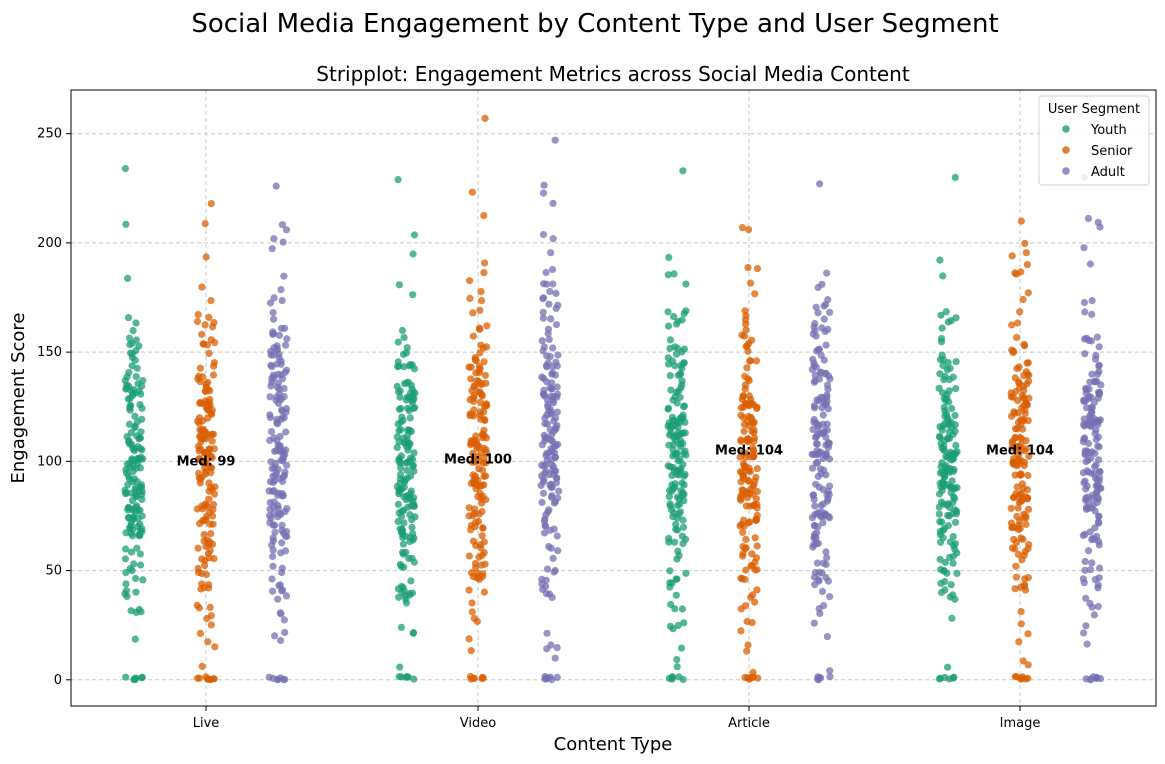 Image resolution: width=1165 pixels, height=764 pixels. I want to click on median-label: Med: 99, so click(206, 462).